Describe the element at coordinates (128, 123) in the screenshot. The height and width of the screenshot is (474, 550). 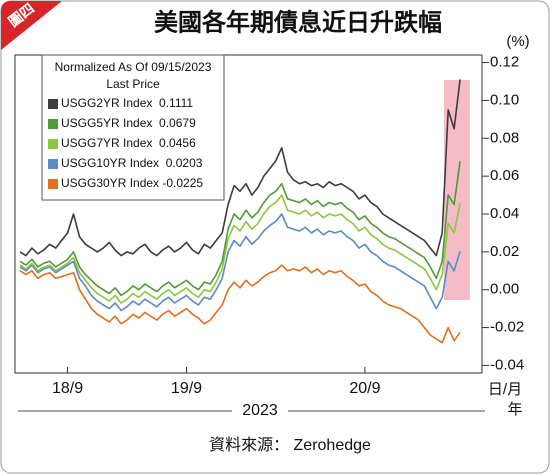
I see `legend-label: USGG5YR Index 0.0679` at that location.